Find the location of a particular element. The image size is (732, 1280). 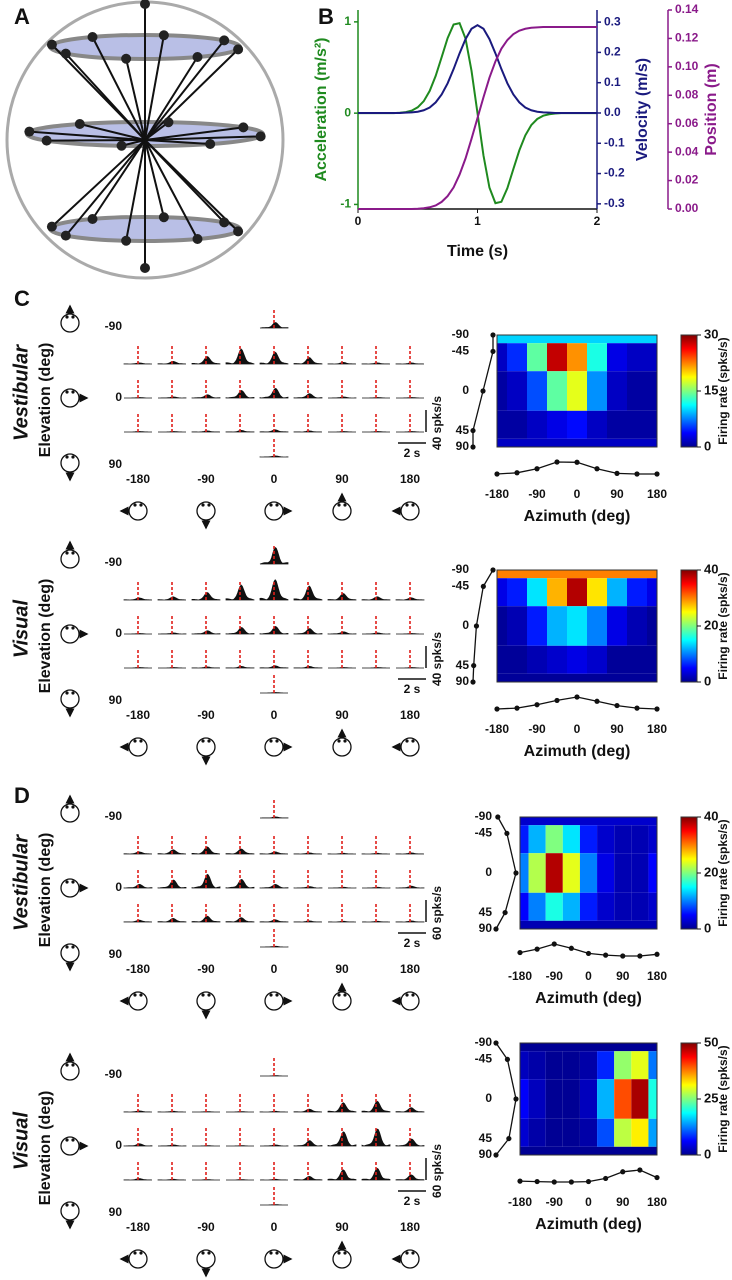

y-tick-label: 0.14 is located at coordinates (687, 9).